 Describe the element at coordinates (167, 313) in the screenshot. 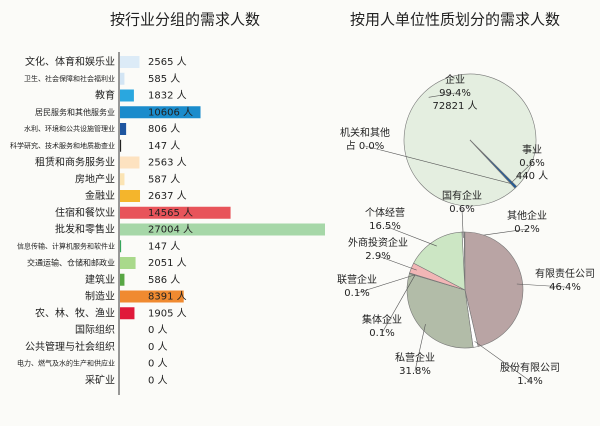

I see `value-label: 1905 人` at that location.